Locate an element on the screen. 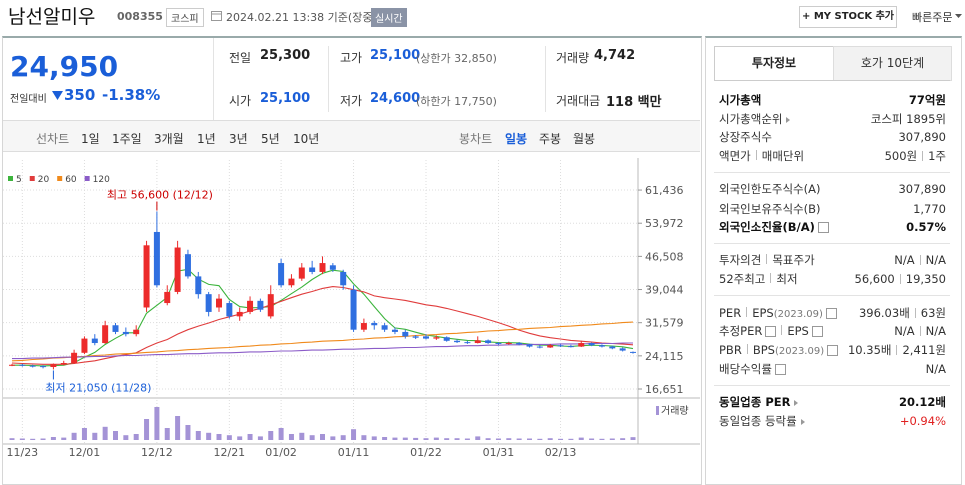  market-badge: 코스피 is located at coordinates (185, 17).